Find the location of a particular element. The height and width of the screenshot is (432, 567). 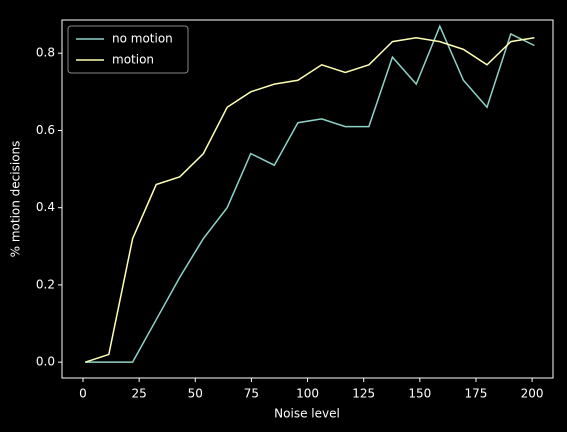

x-tick-label: 200 is located at coordinates (532, 394).